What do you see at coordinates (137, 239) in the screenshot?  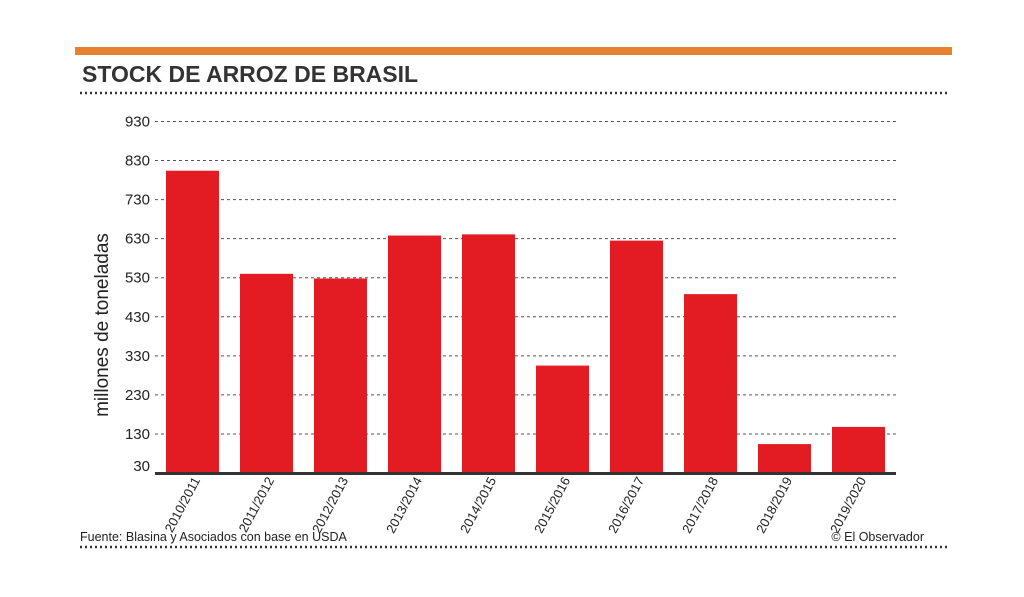 I see `y-tick-label: 630` at bounding box center [137, 239].